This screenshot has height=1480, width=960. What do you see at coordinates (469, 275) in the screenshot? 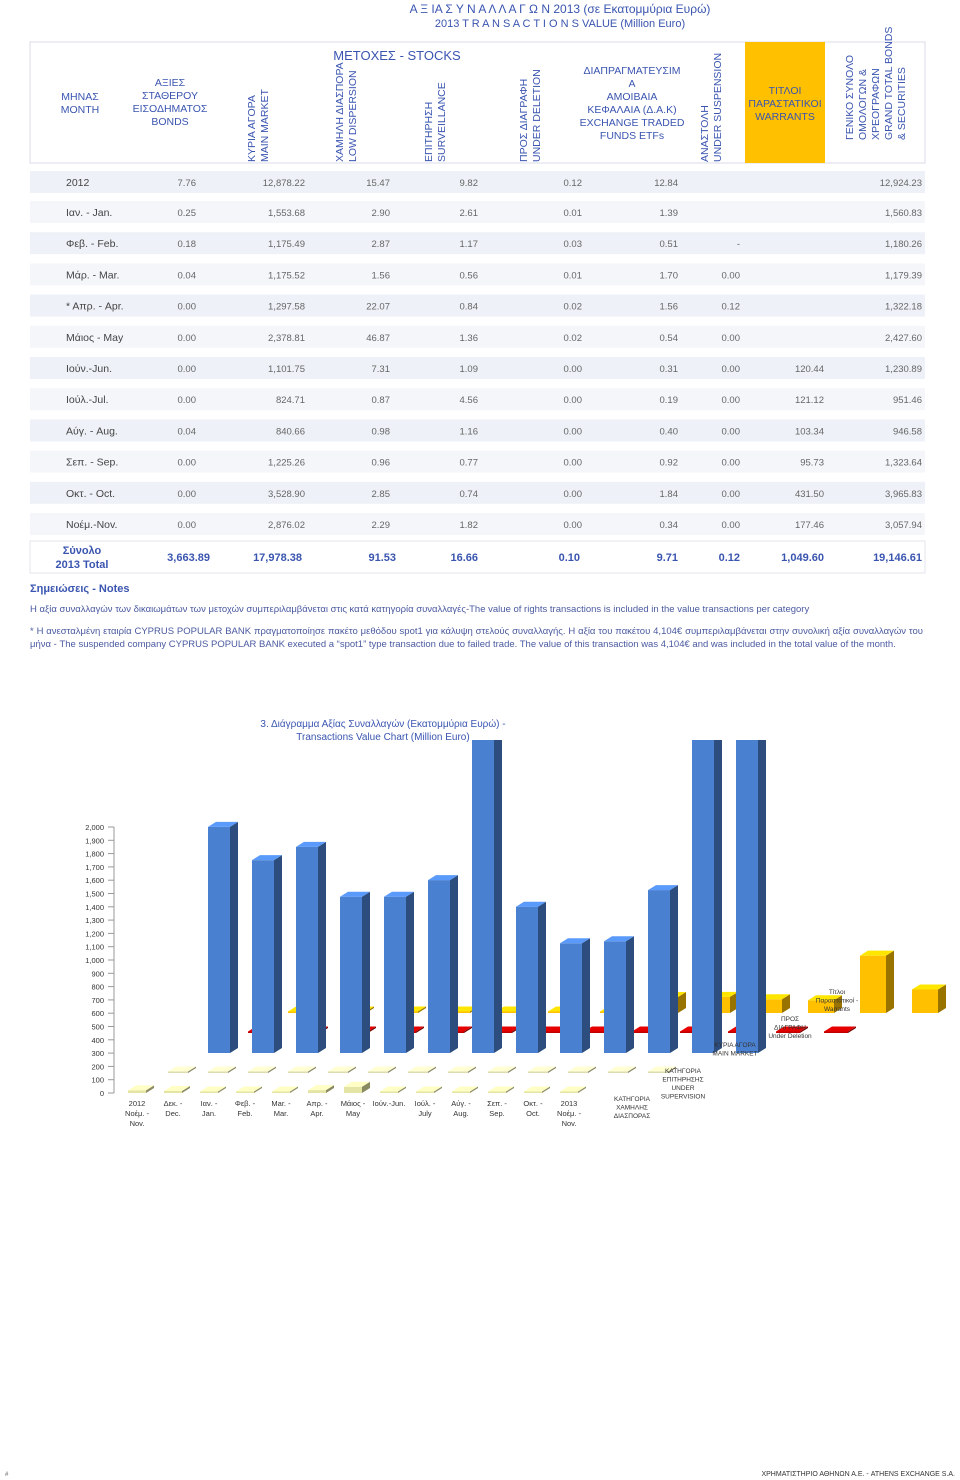
I see `cell: 0.56` at bounding box center [469, 275].